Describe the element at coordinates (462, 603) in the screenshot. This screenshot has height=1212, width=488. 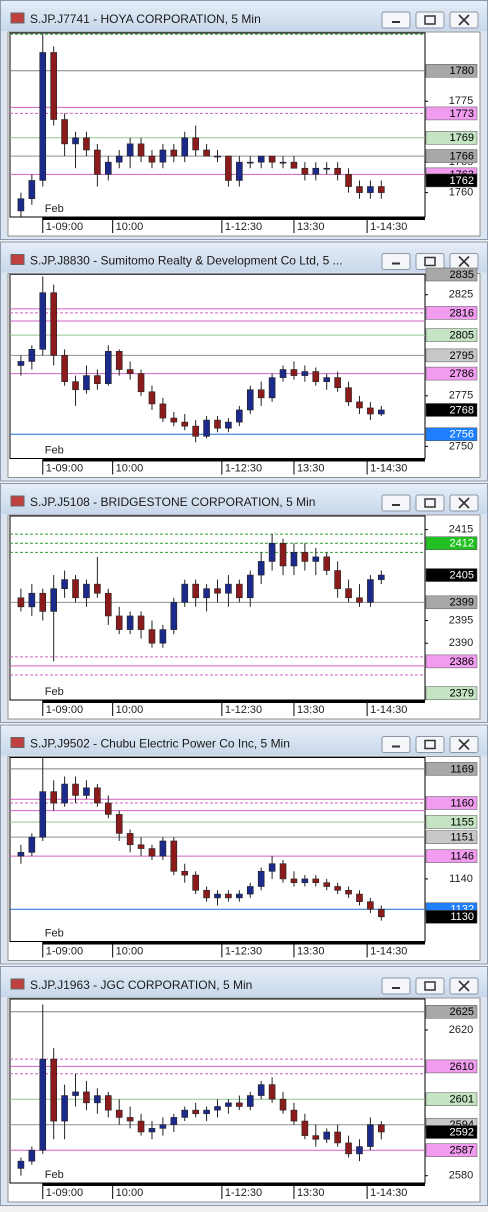
I see `price-tag-label: 2399` at that location.